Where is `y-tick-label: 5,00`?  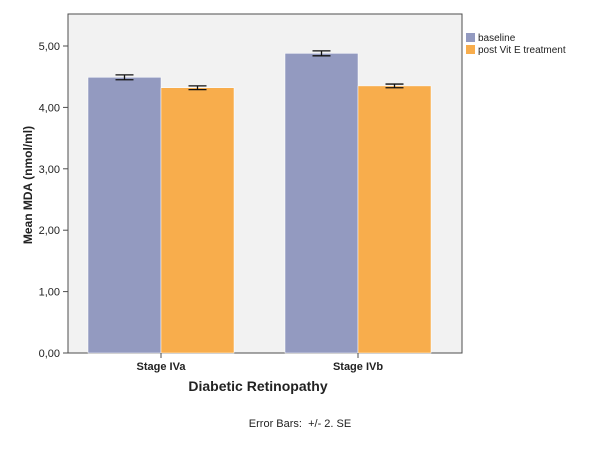 y-tick-label: 5,00 is located at coordinates (49, 47).